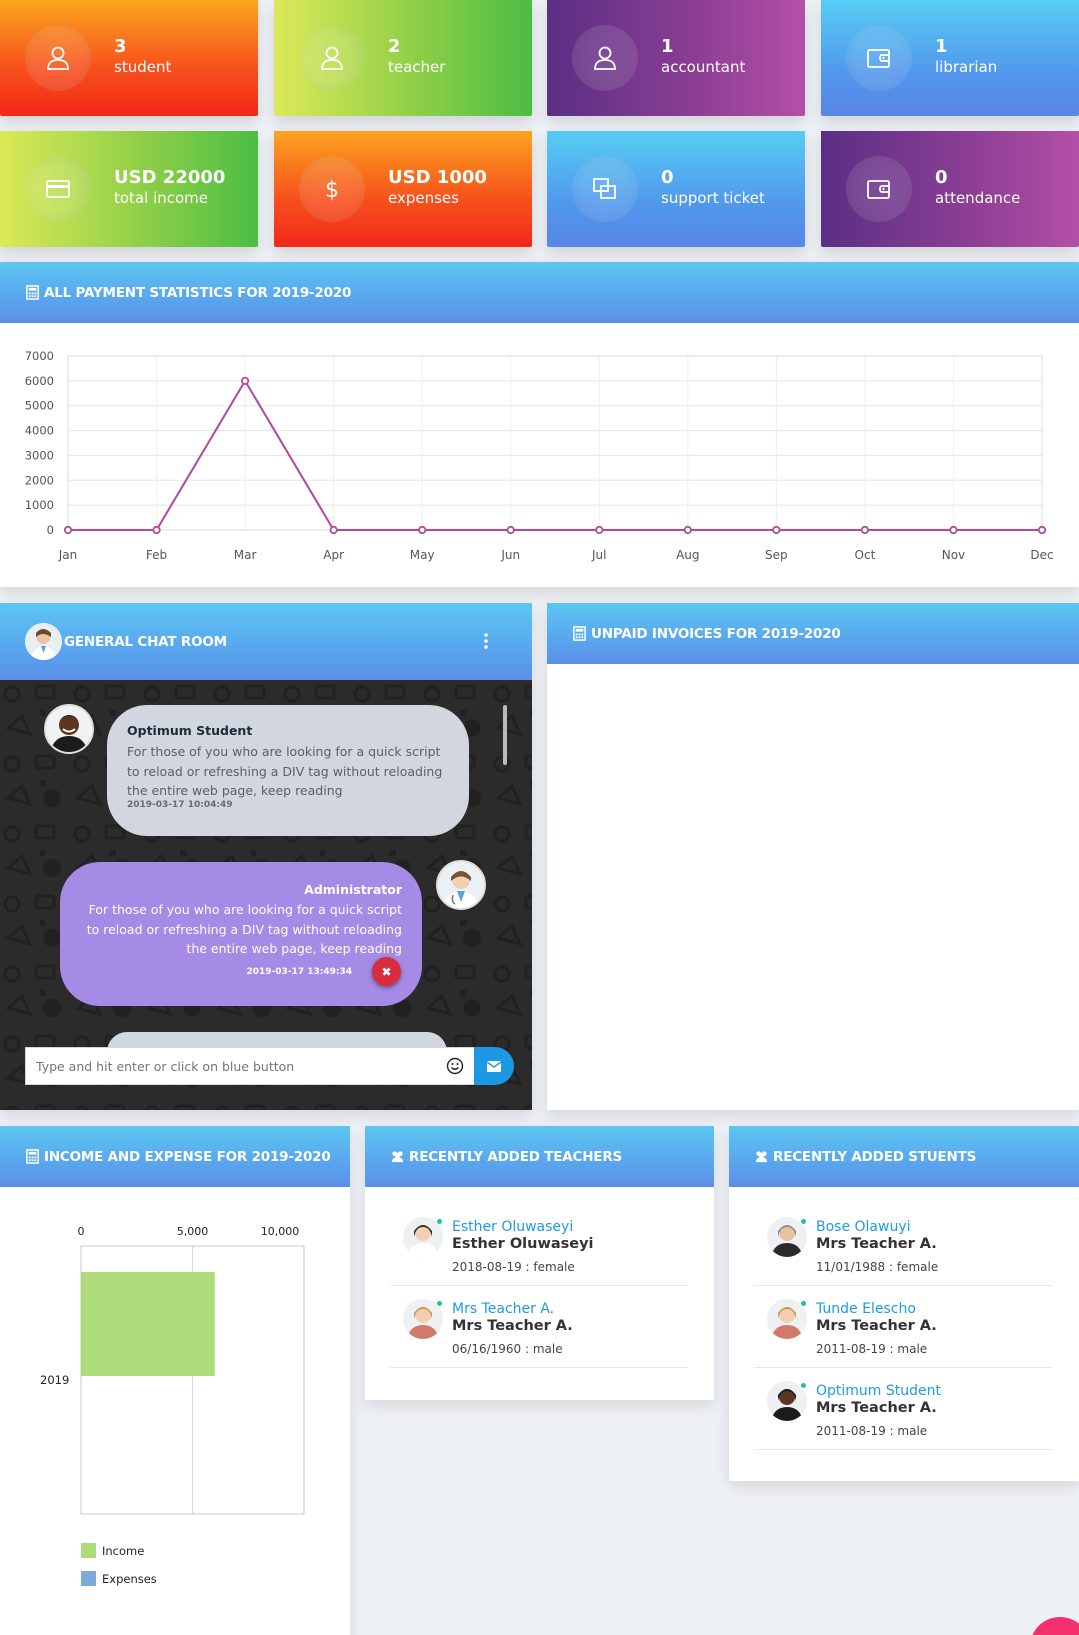 The image size is (1079, 1635). Describe the element at coordinates (88, 1550) in the screenshot. I see `legend-swatch-income` at that location.